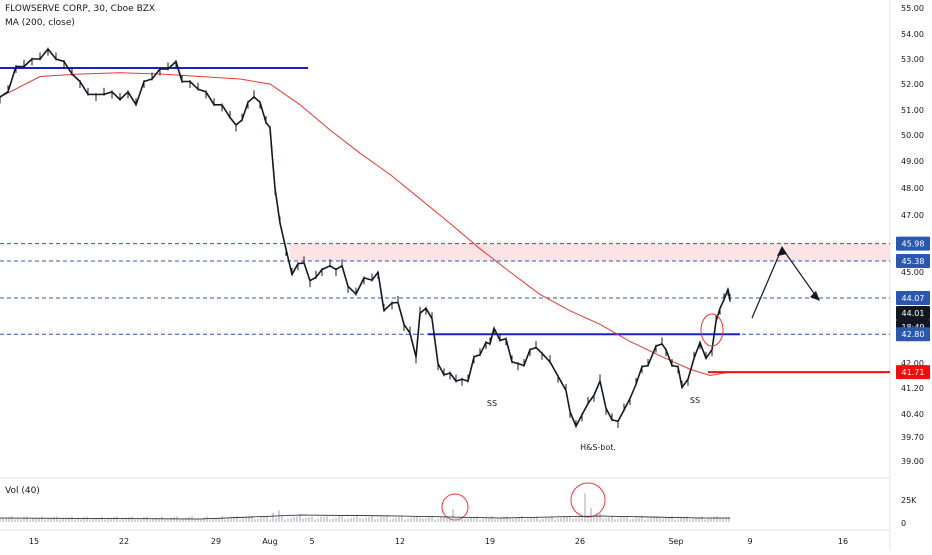  Describe the element at coordinates (912, 363) in the screenshot. I see `price-tick-label: 42.00` at that location.